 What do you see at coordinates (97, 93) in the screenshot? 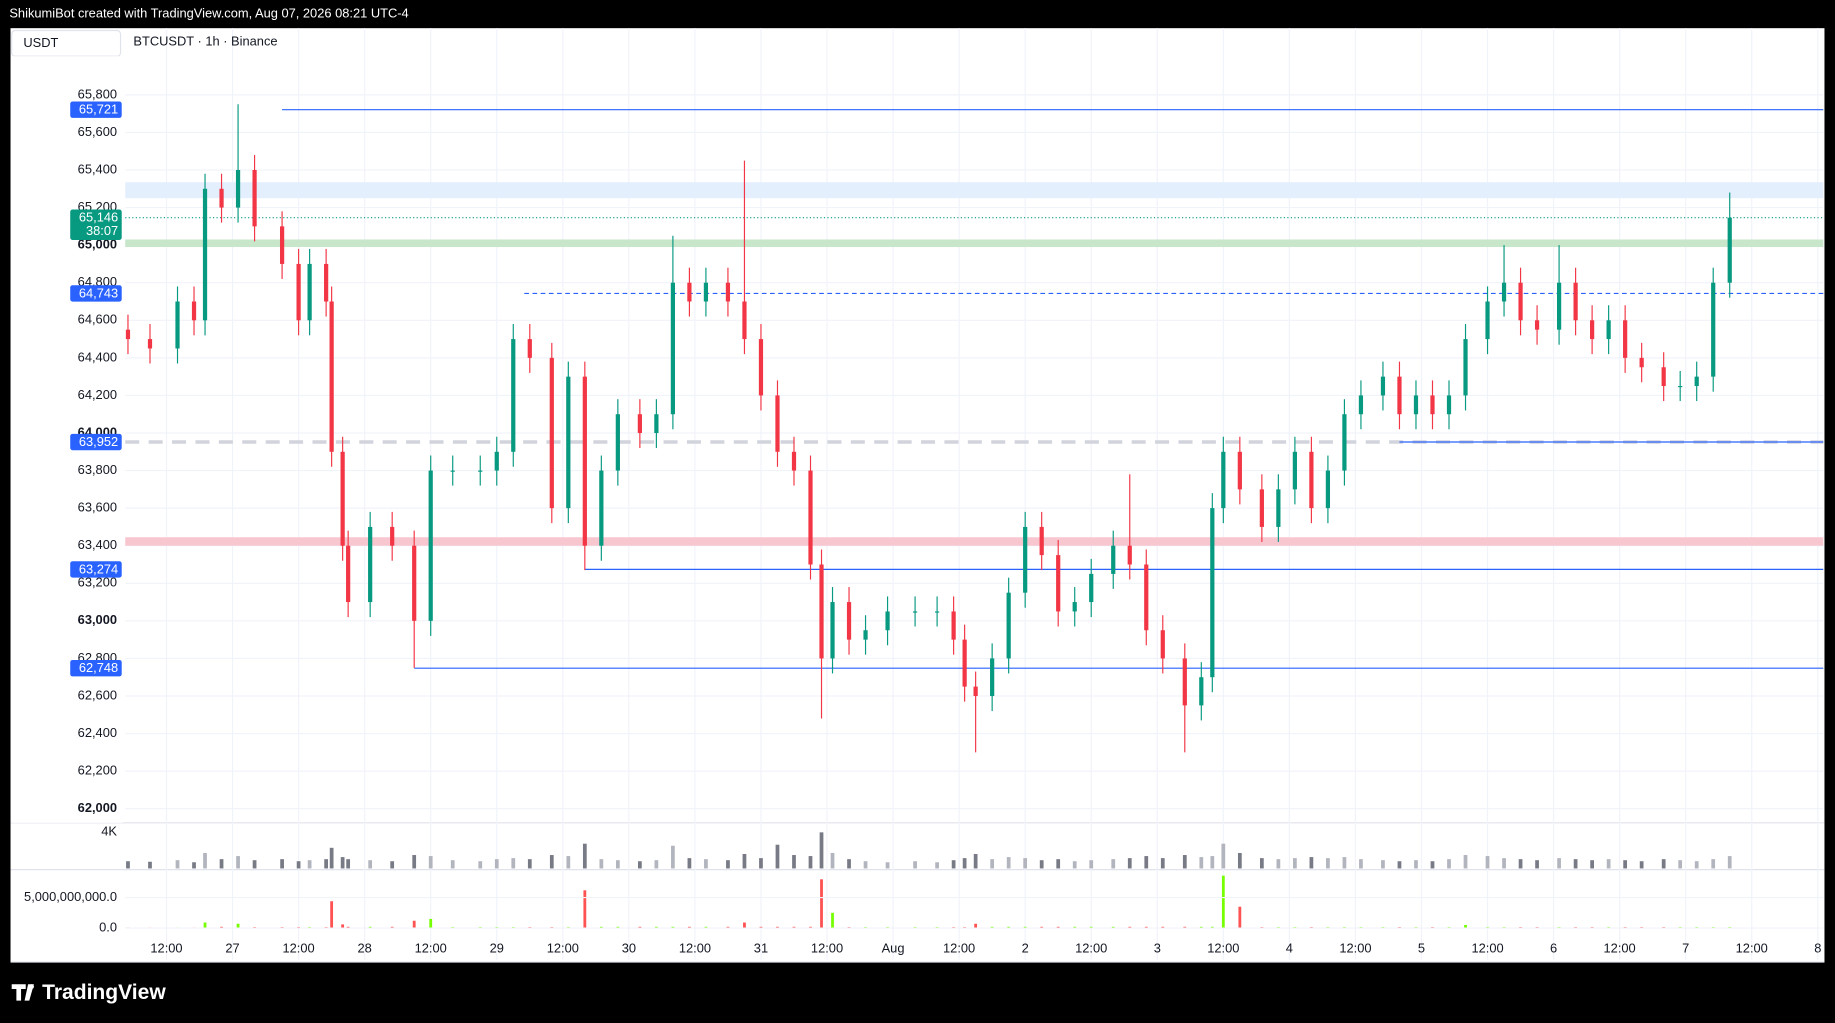
I see `y-tick-label: 65,800` at bounding box center [97, 93].